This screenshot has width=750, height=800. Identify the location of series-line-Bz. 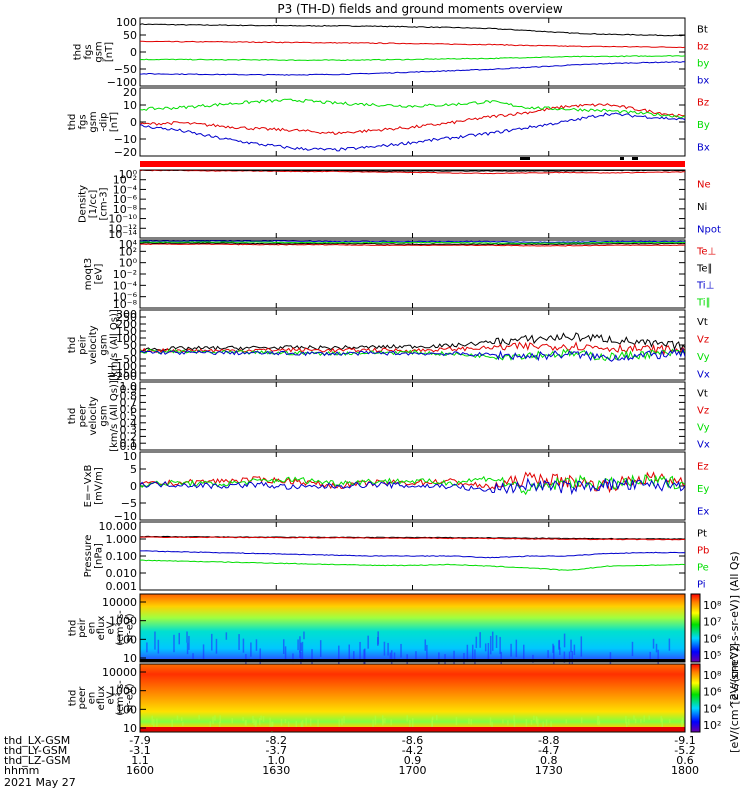
(412, 119).